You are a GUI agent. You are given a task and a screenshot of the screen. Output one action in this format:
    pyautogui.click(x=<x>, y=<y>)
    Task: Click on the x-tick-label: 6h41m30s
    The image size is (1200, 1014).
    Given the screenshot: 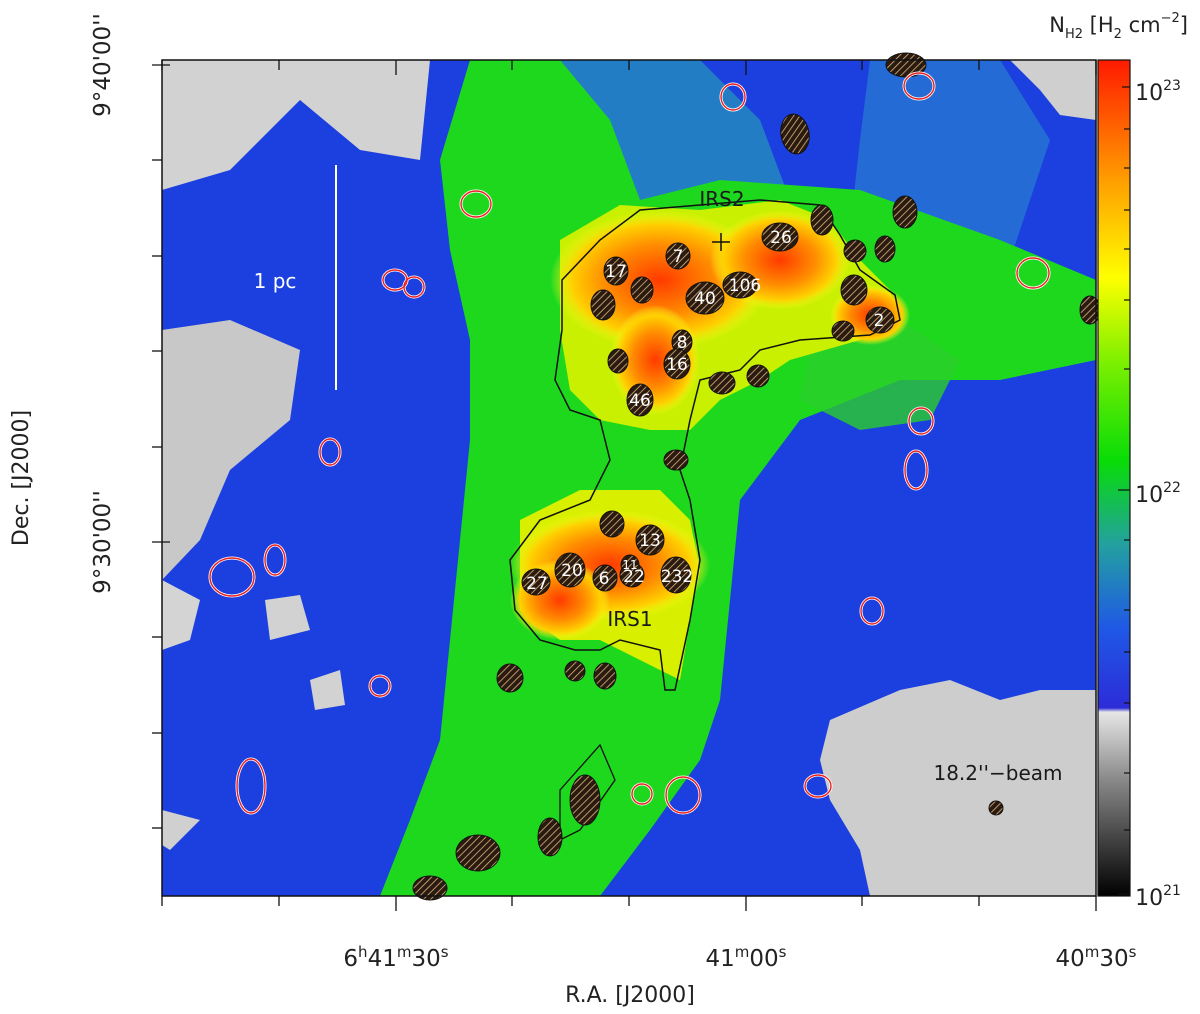 What is the action you would take?
    pyautogui.click(x=395, y=957)
    